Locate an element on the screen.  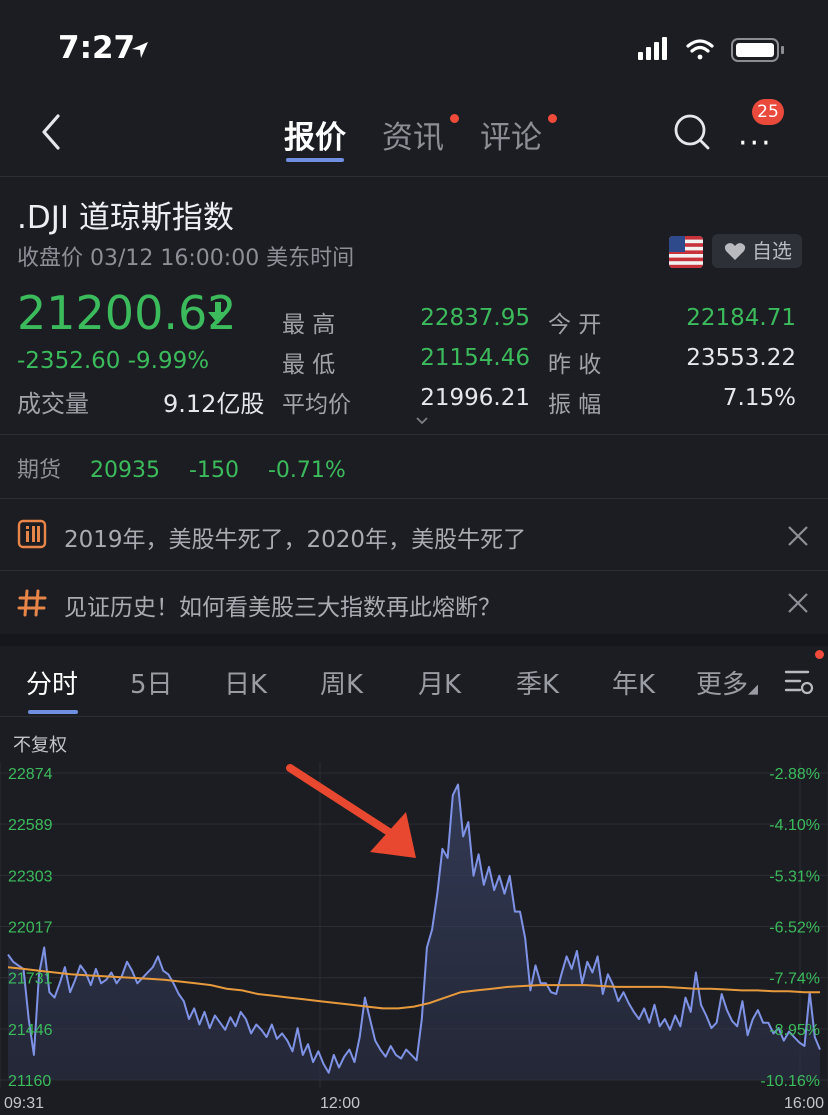
volume-value: 9.12亿股 is located at coordinates (214, 404).